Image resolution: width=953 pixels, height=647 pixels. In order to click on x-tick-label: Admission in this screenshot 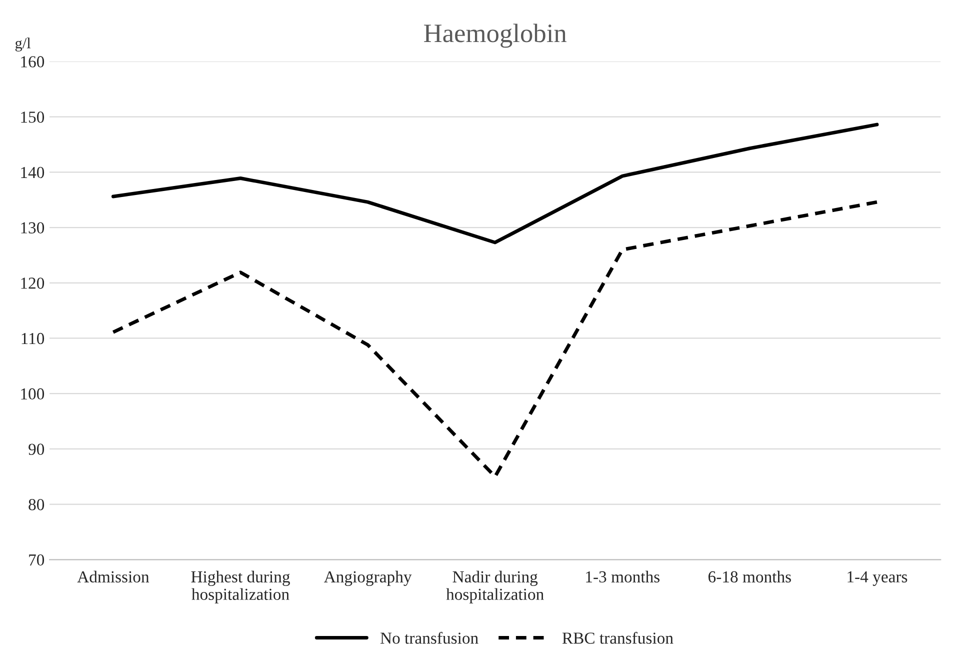, I will do `click(113, 576)`.